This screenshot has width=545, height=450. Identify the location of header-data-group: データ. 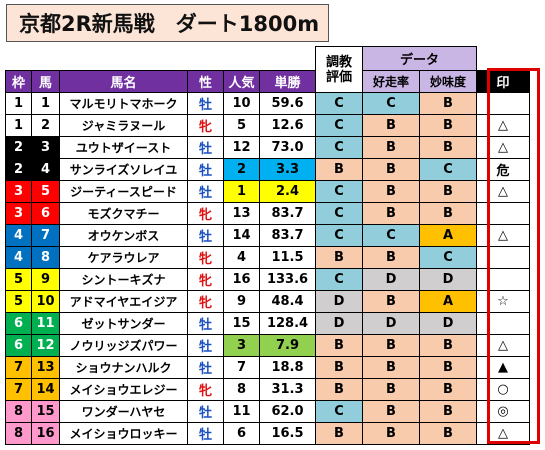
(419, 58).